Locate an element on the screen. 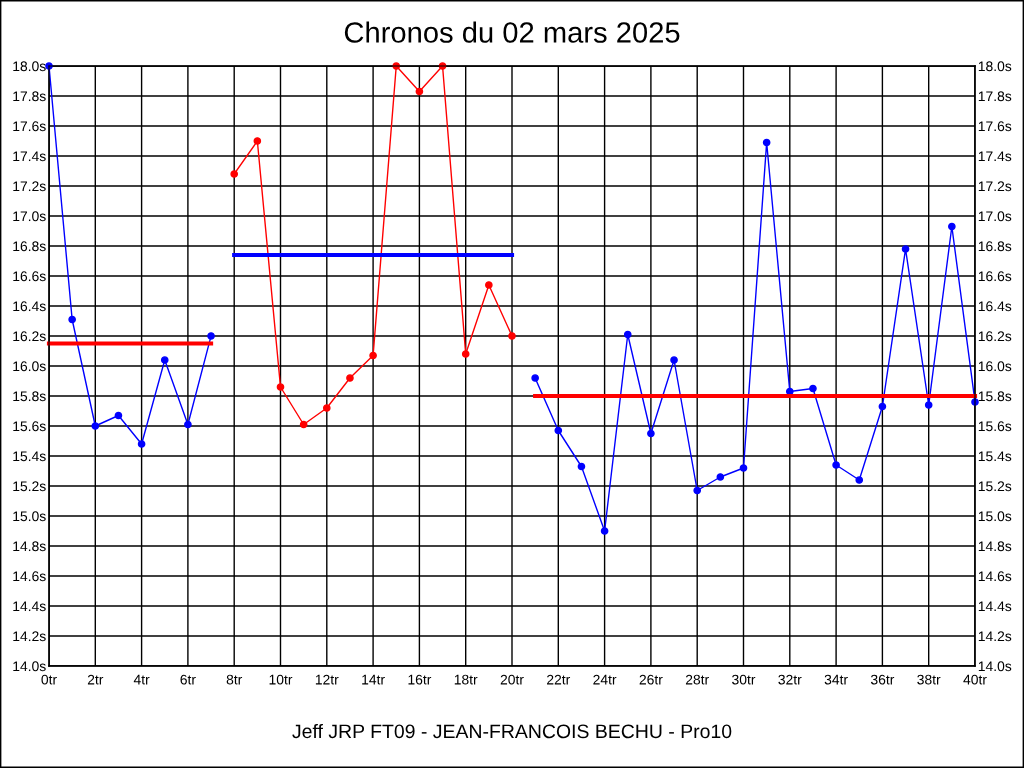 The width and height of the screenshot is (1024, 768). x-tick-label: 28tr is located at coordinates (697, 679).